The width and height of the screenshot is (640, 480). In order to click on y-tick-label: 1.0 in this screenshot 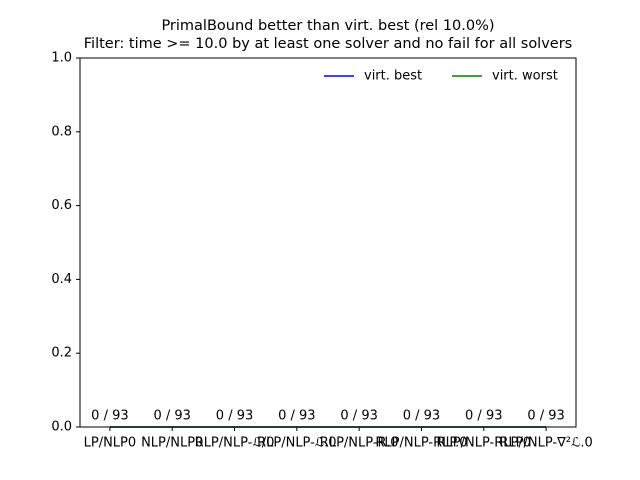, I will do `click(61, 58)`.